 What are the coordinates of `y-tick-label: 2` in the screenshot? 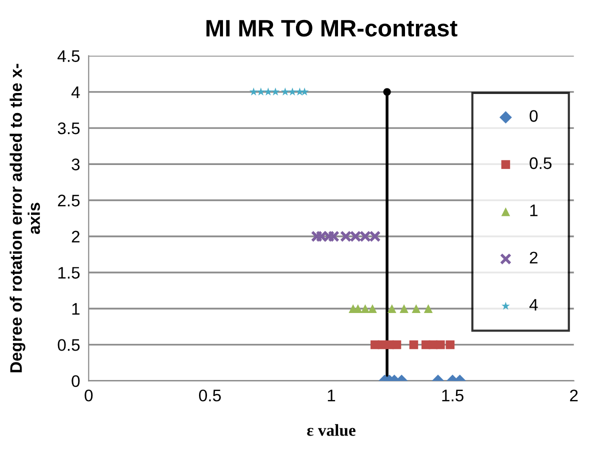 It's located at (76, 236).